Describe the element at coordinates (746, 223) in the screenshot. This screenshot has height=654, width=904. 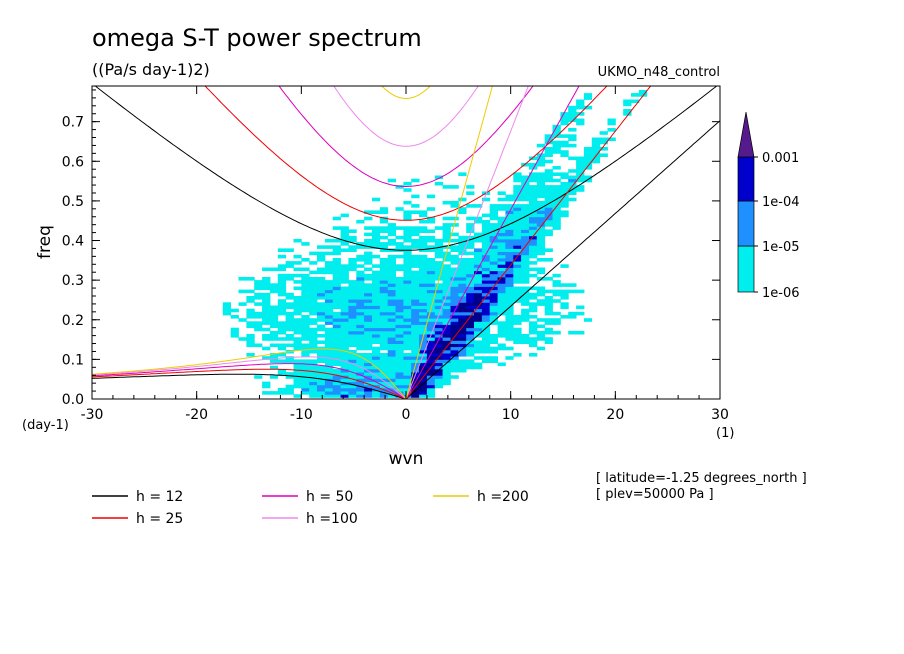
I see `colorbar-swatch` at that location.